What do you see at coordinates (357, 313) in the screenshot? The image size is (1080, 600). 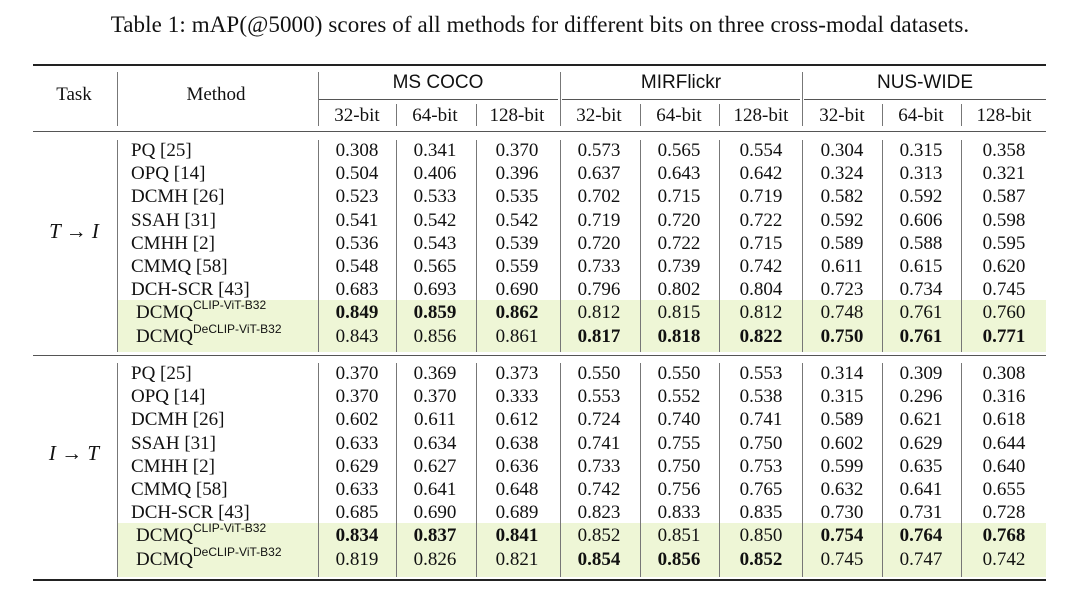 I see `score-cell: 0.849` at bounding box center [357, 313].